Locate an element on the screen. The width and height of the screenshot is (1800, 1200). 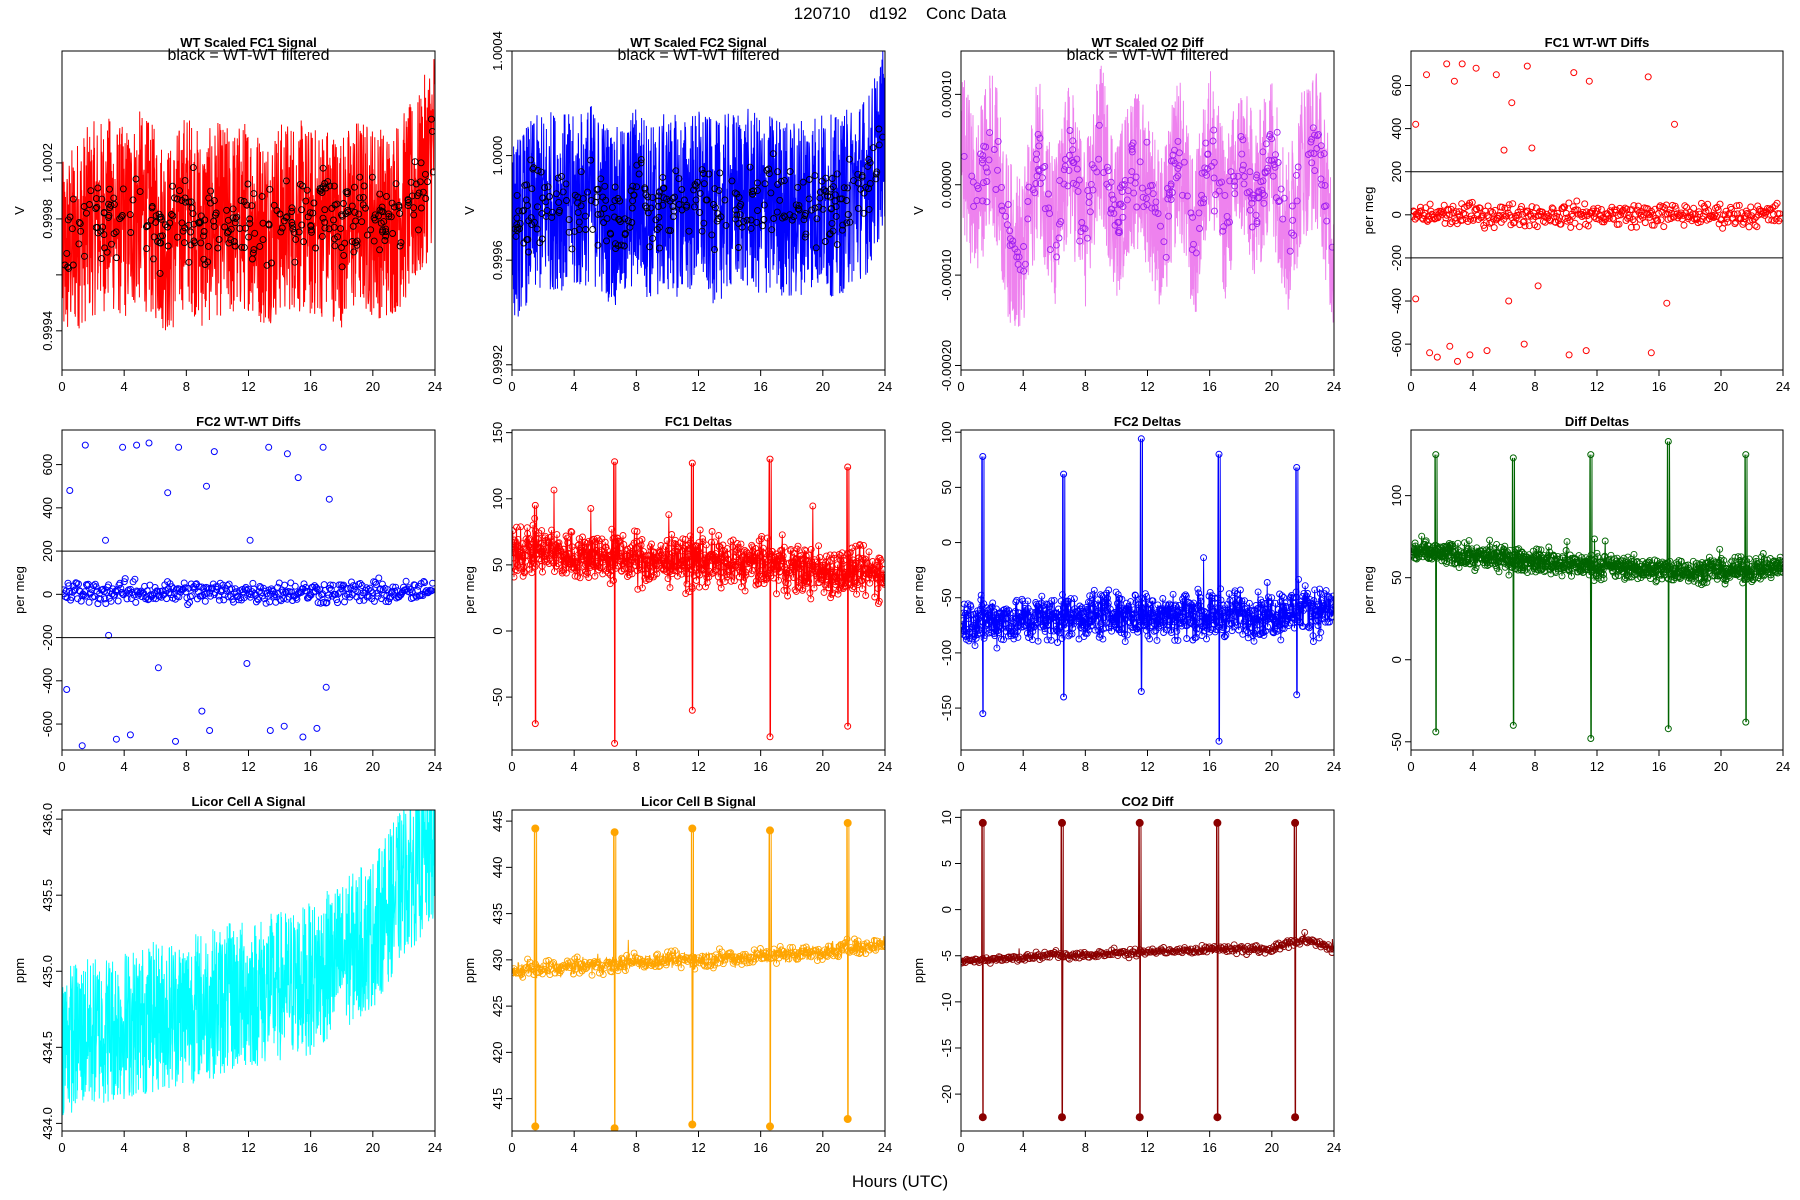
x-tick-label: 0 is located at coordinates (511, 766).